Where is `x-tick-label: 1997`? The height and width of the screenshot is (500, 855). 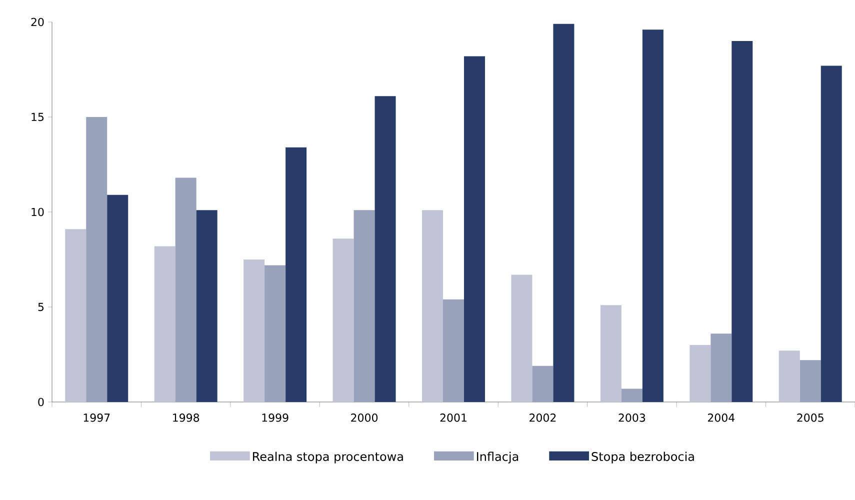
x-tick-label: 1997 is located at coordinates (97, 418).